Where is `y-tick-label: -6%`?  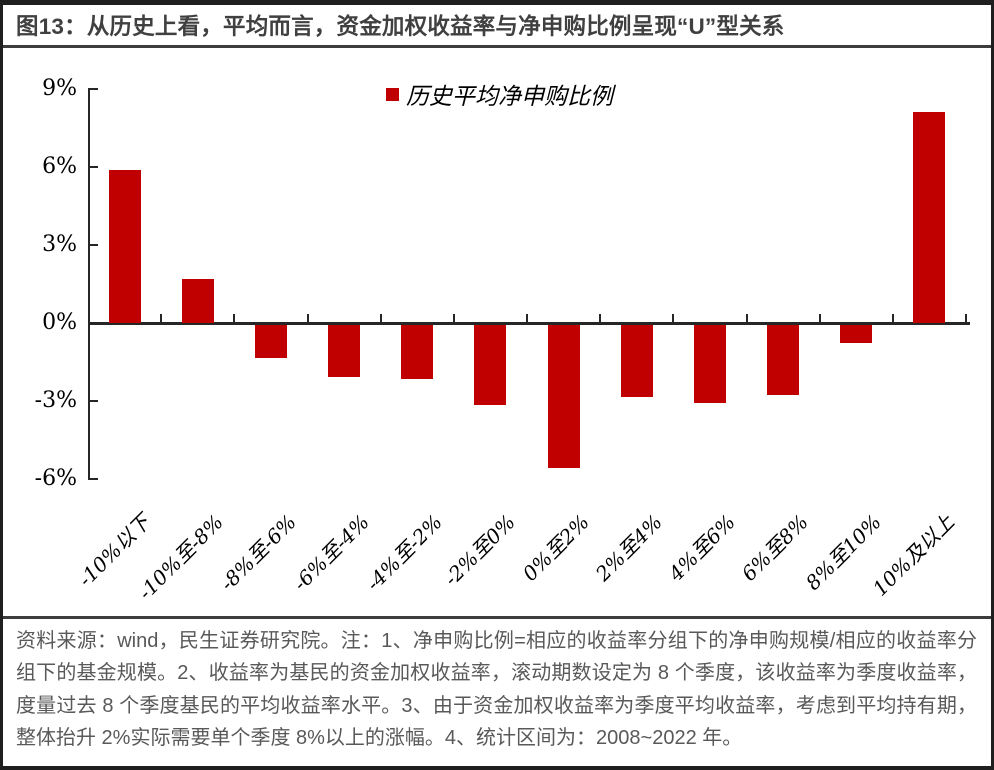
y-tick-label: -6% is located at coordinates (55, 478).